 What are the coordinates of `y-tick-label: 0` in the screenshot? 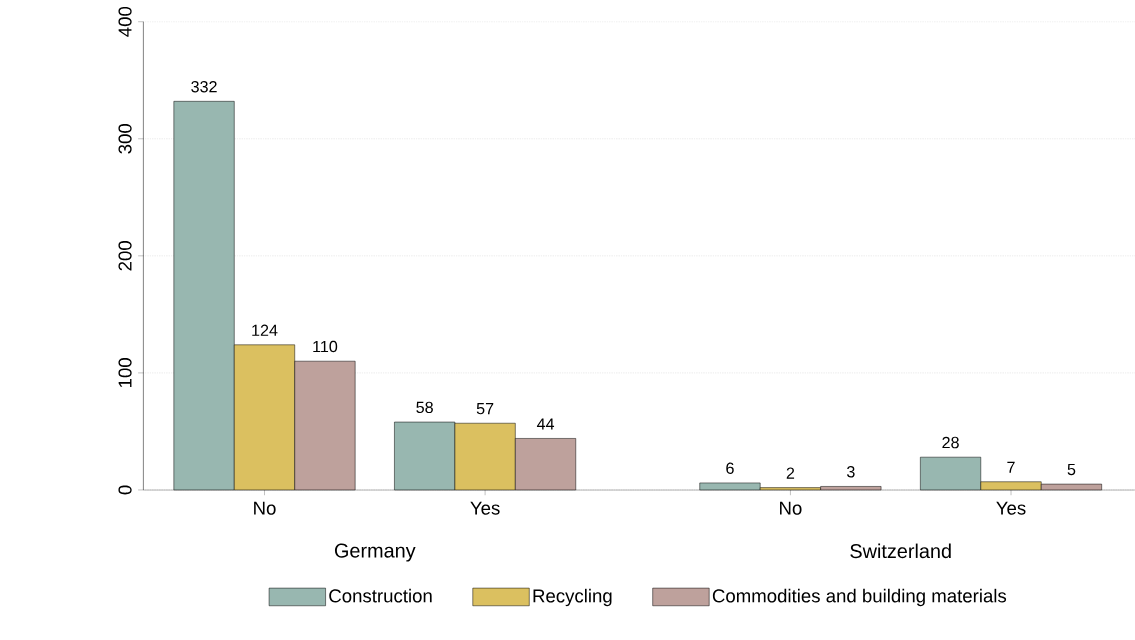 It's located at (125, 490).